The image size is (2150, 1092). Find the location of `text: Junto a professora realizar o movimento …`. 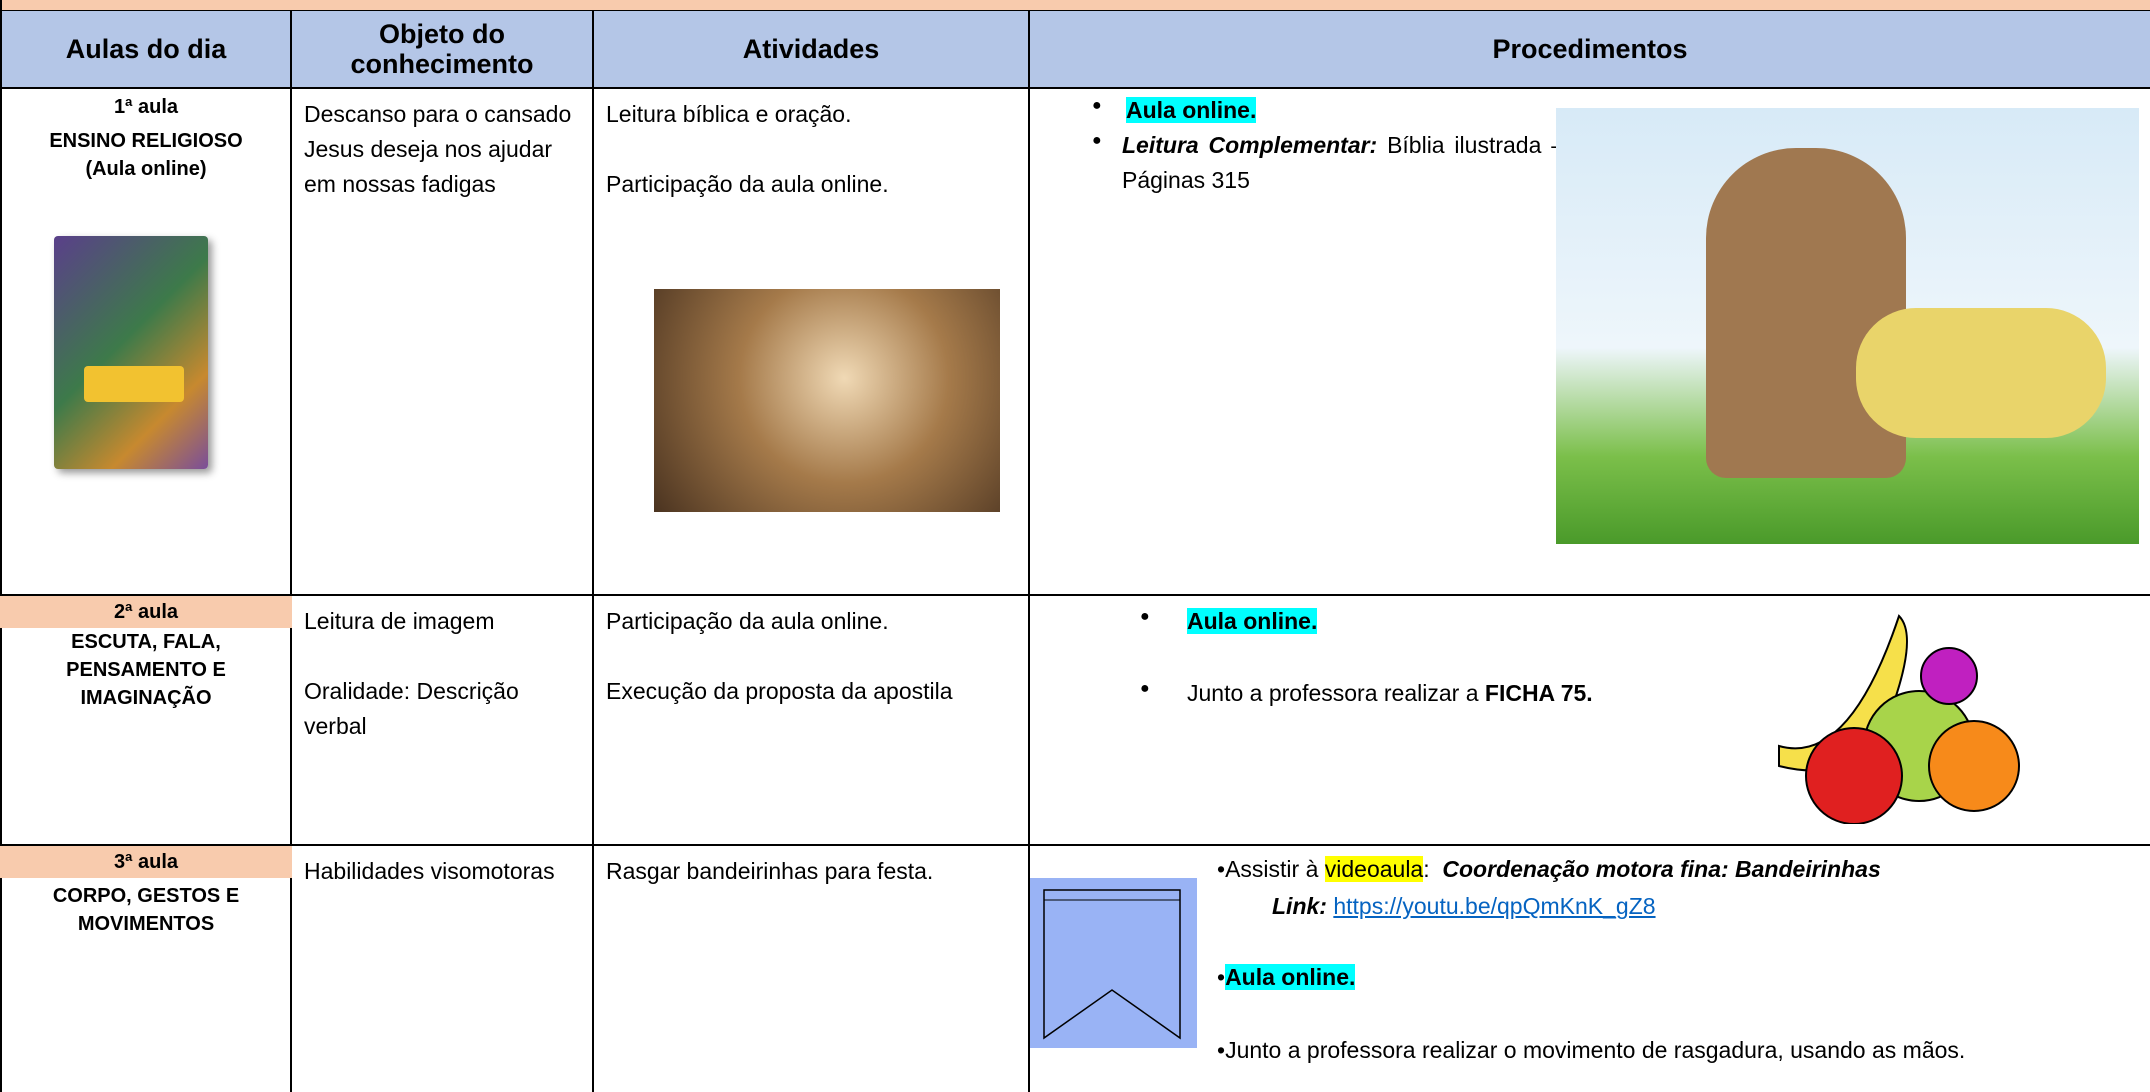

text: Junto a professora realizar o movimento … is located at coordinates (1595, 1050).